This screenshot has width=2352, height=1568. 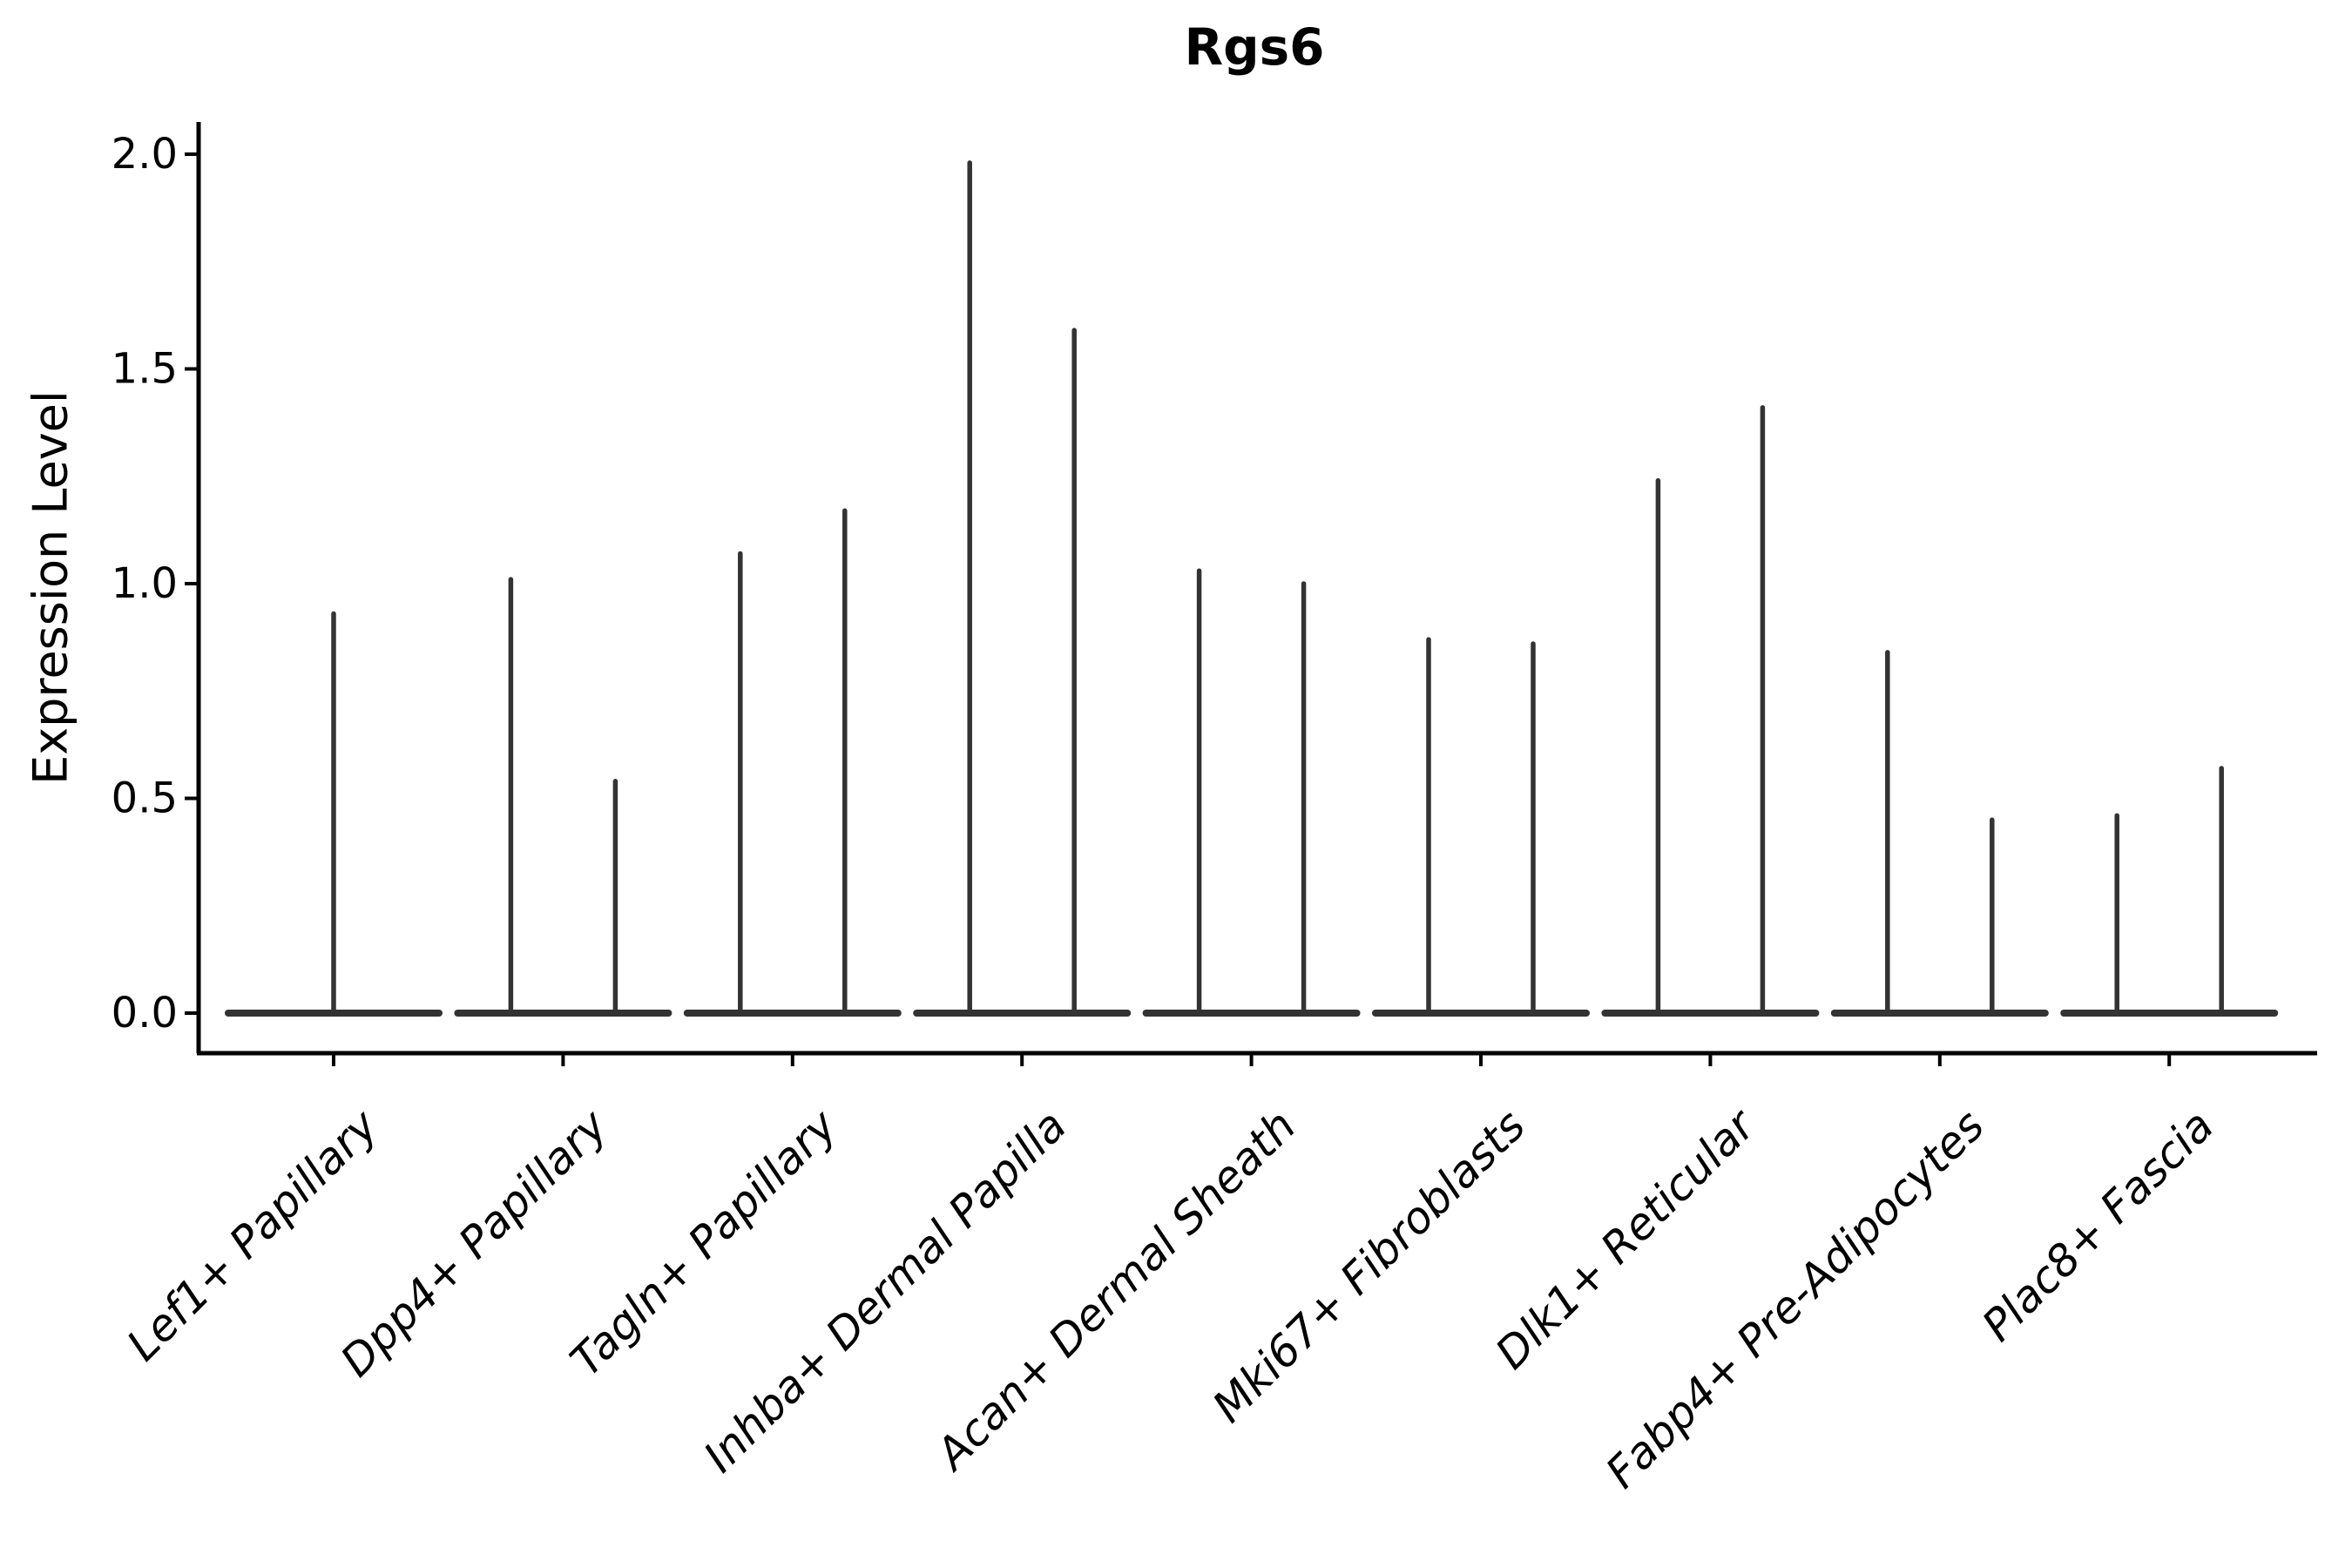 I want to click on y-tick-label: 2.0, so click(x=145, y=154).